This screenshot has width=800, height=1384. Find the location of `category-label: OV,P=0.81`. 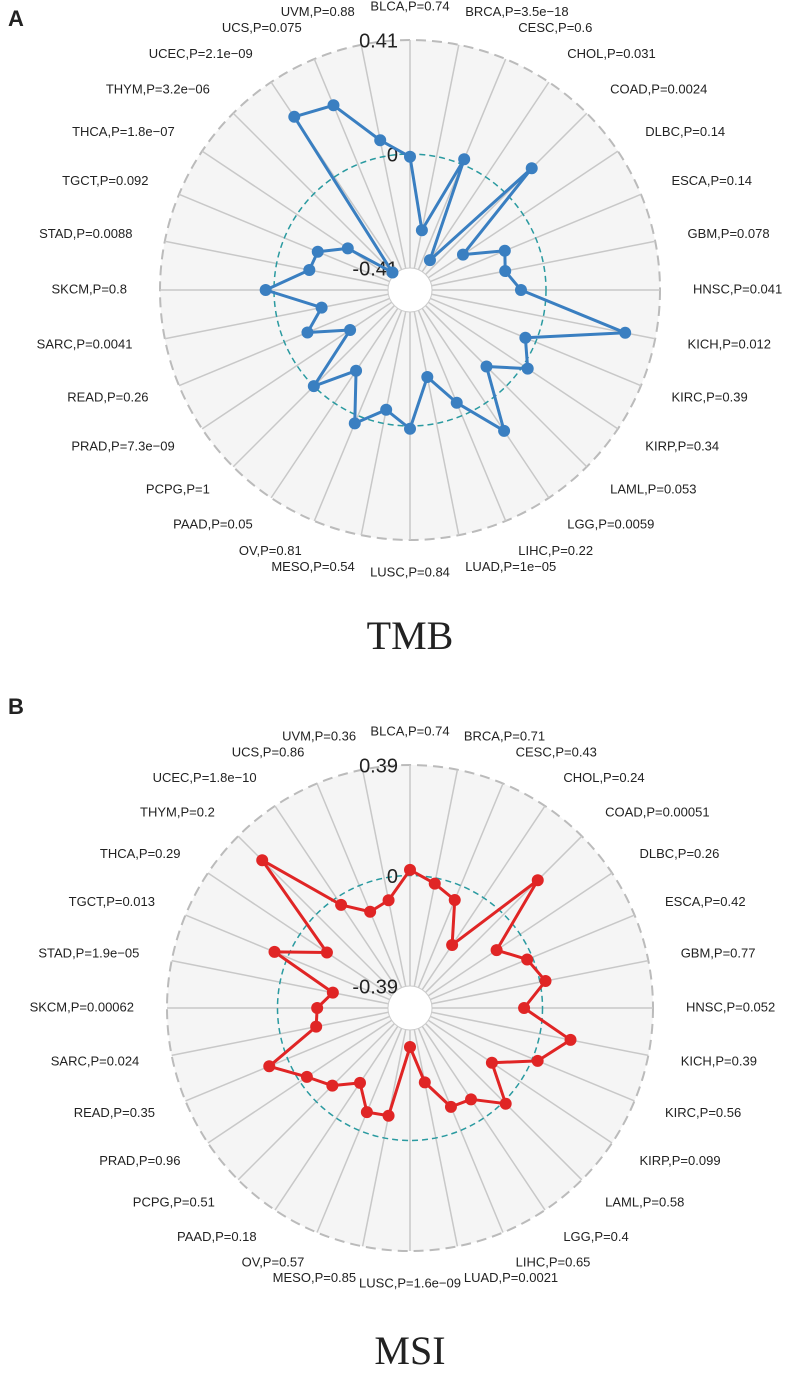

category-label: OV,P=0.81 is located at coordinates (270, 550).